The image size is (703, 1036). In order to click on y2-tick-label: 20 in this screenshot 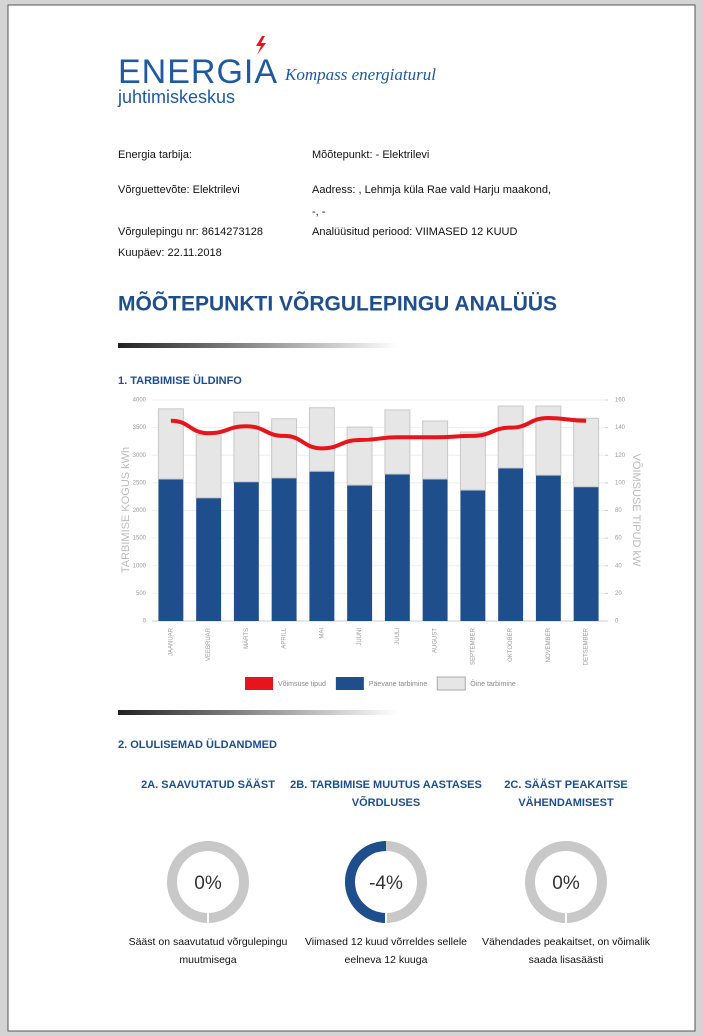, I will do `click(618, 594)`.